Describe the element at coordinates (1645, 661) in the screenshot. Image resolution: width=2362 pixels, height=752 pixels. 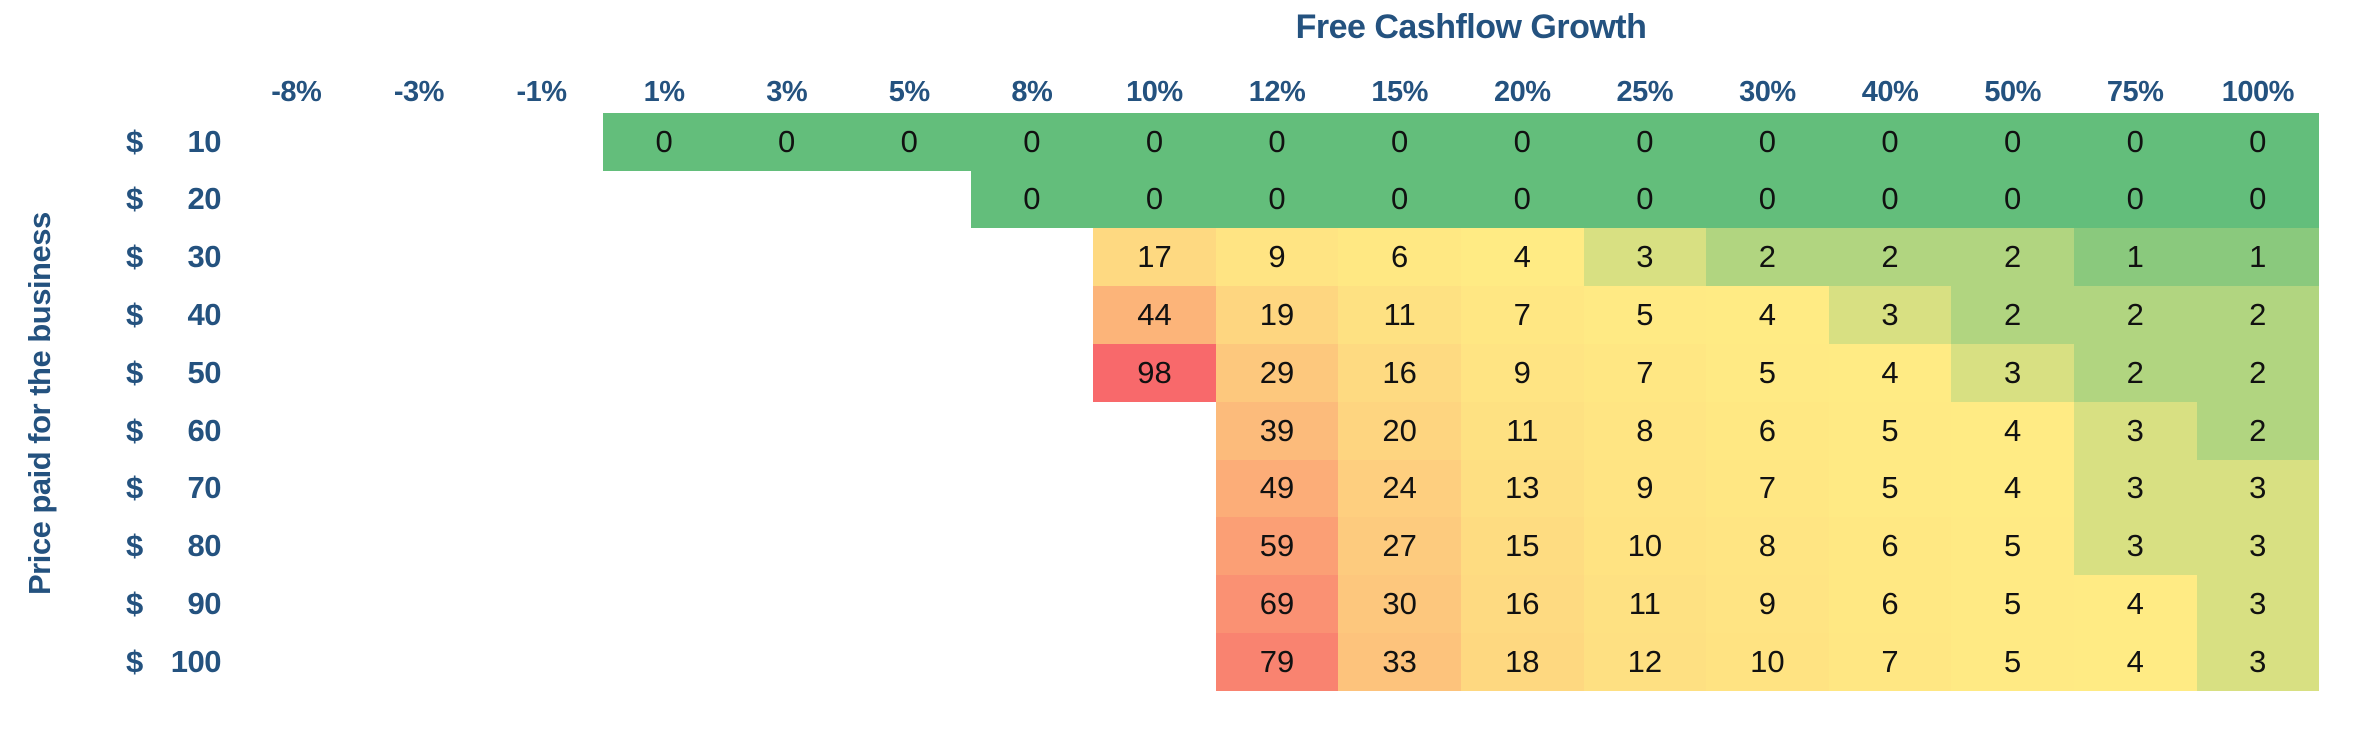
I see `heatmap-cell: 12` at that location.